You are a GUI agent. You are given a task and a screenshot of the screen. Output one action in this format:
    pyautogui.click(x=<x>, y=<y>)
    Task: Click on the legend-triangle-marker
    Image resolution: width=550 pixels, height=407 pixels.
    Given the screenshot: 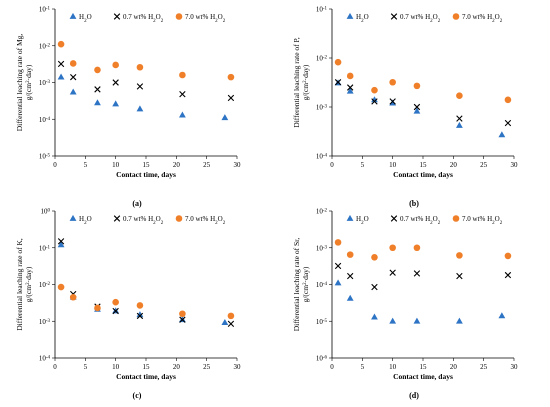 What is the action you would take?
    pyautogui.click(x=350, y=217)
    